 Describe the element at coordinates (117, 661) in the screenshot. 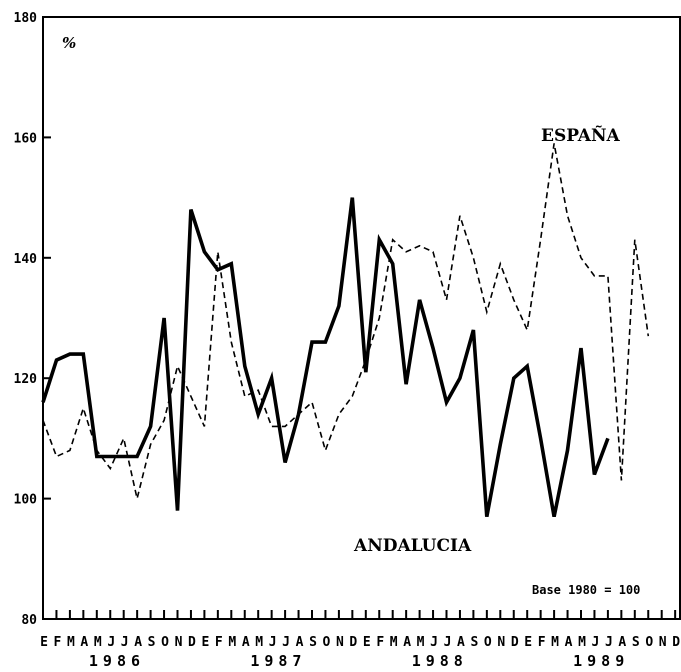

I see `year-label-1986: 1986` at that location.